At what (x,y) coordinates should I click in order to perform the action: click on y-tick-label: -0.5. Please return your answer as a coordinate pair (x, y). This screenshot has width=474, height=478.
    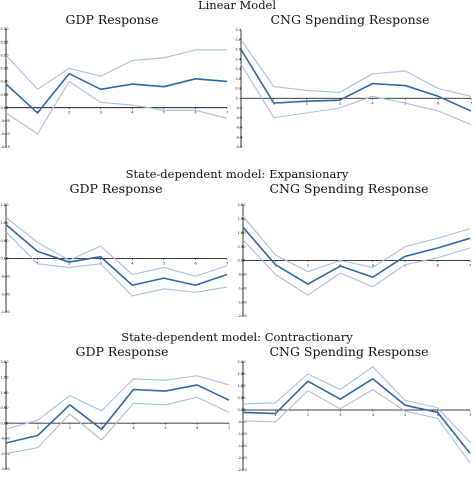
    Looking at the image, I should click on (239, 147).